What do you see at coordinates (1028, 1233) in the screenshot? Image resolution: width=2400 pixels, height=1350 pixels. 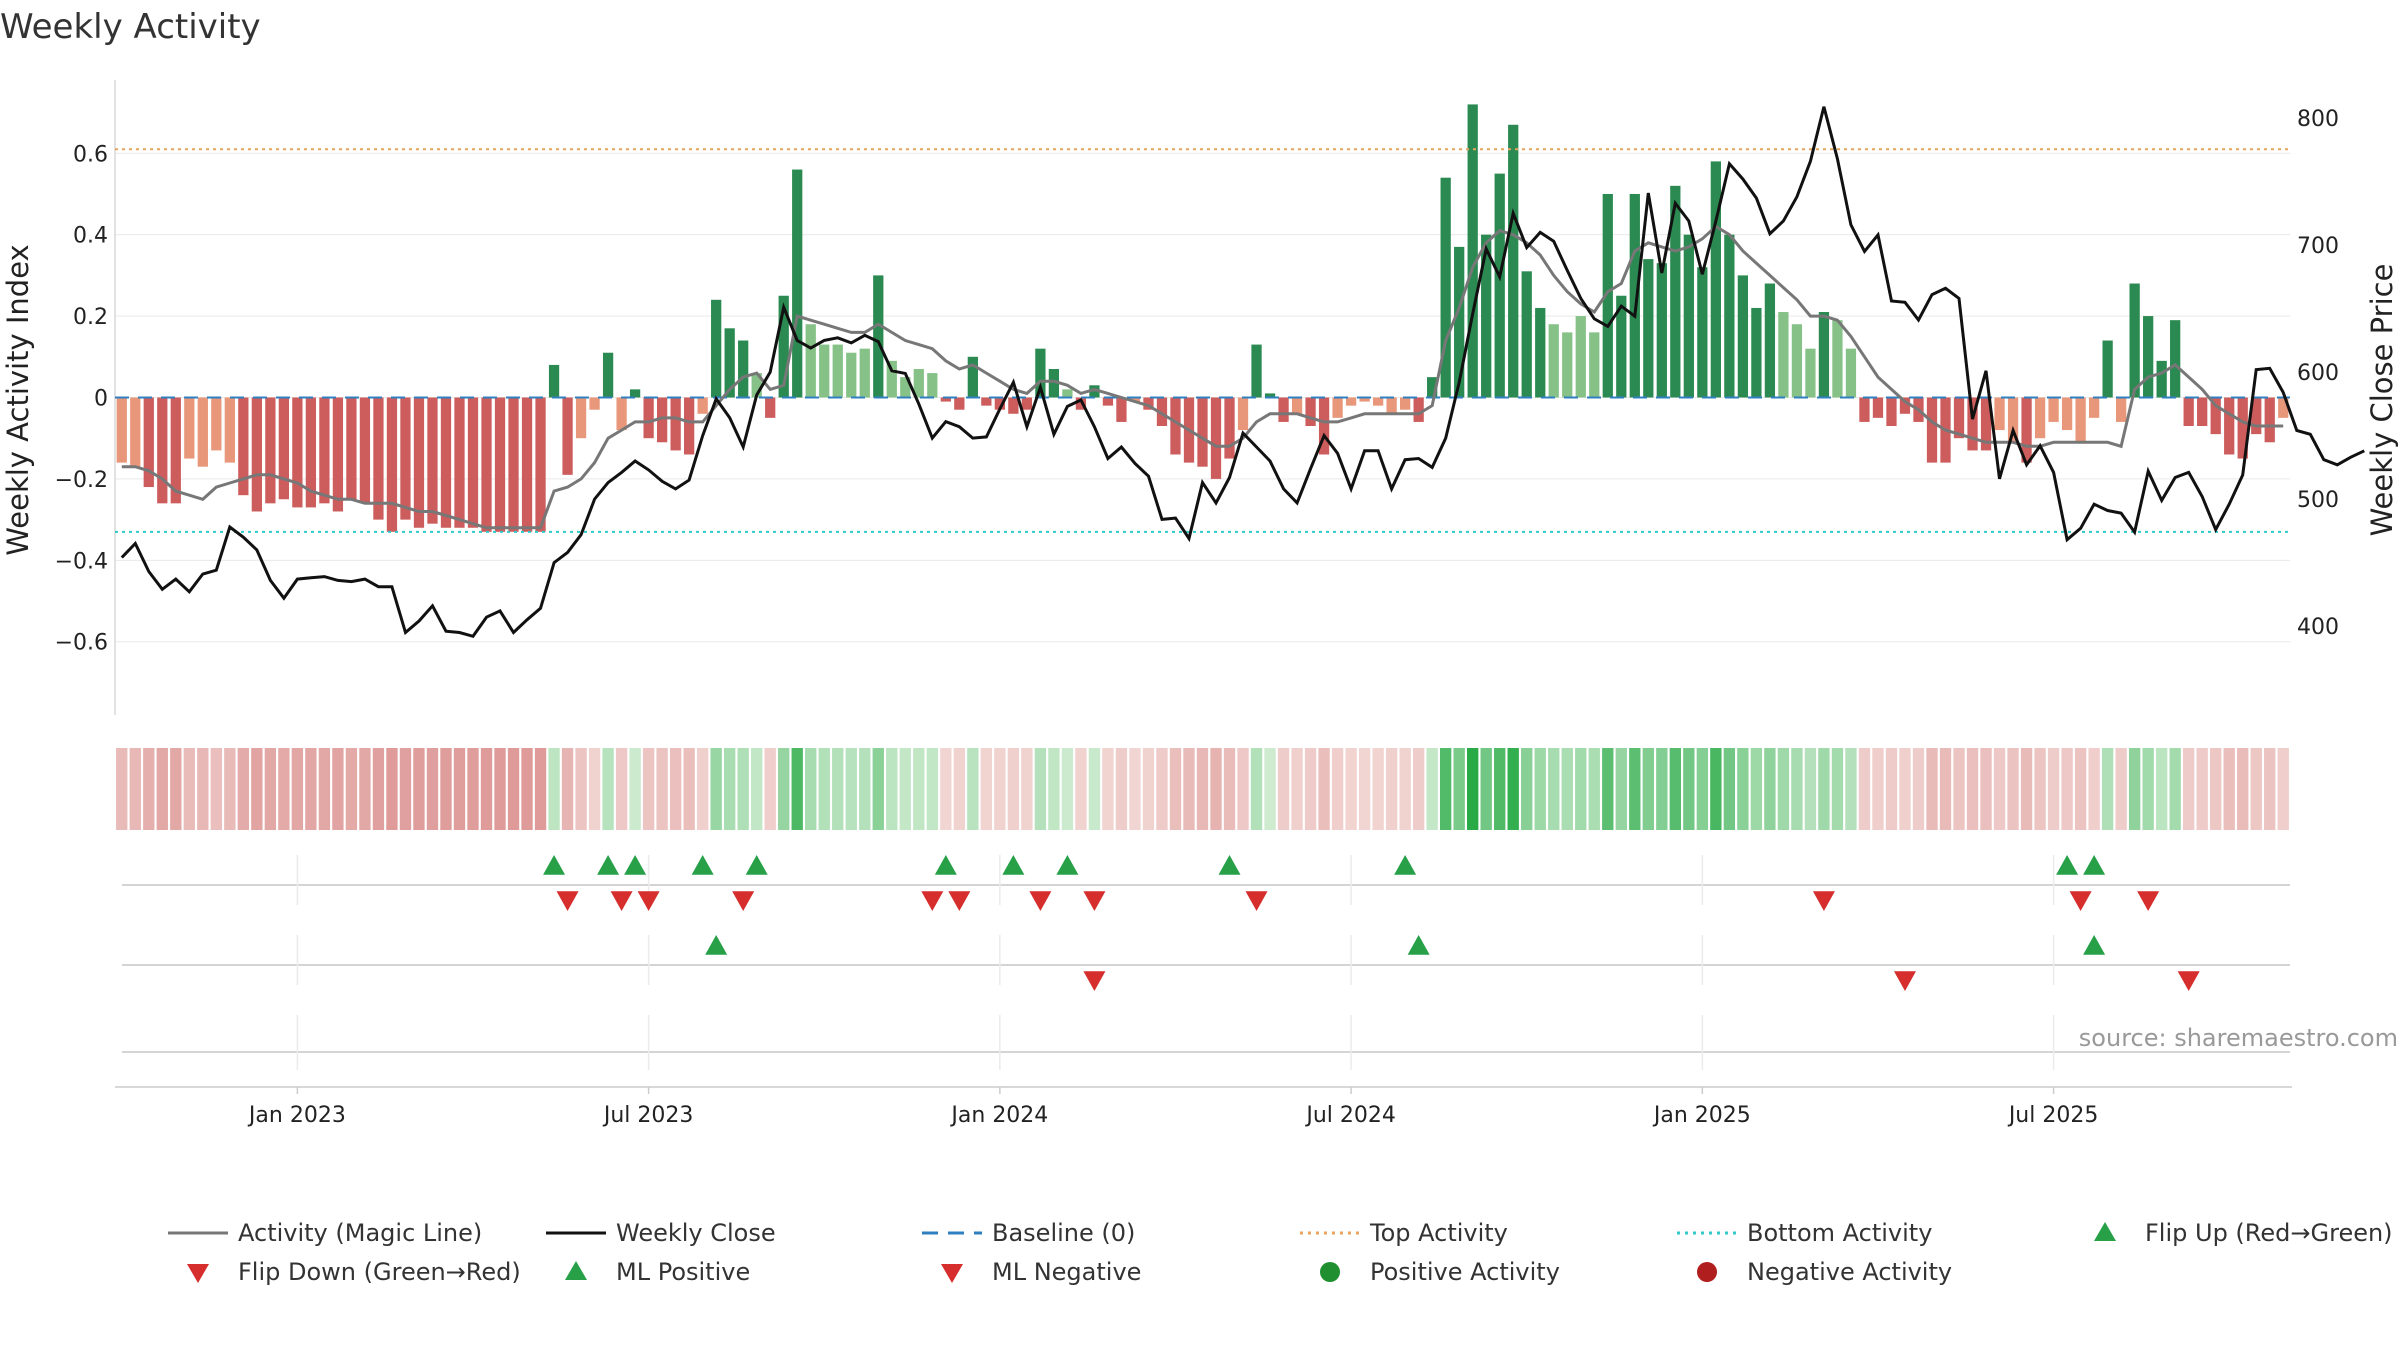 I see `legend-item: Baseline (0)` at bounding box center [1028, 1233].